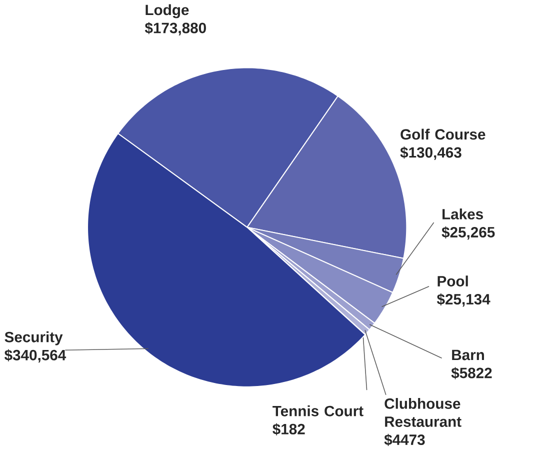 Image resolution: width=556 pixels, height=450 pixels. Describe the element at coordinates (33, 338) in the screenshot. I see `slice-label: Security` at that location.